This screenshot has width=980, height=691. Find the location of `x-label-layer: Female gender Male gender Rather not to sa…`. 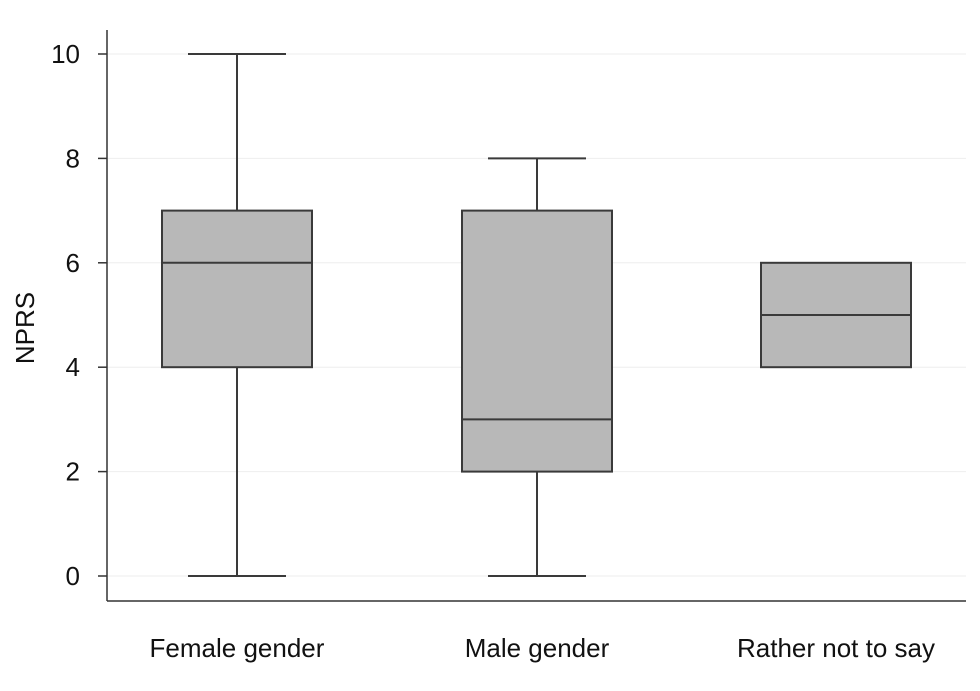

x-label-layer: Female gender Male gender Rather not to sa… is located at coordinates (542, 648).